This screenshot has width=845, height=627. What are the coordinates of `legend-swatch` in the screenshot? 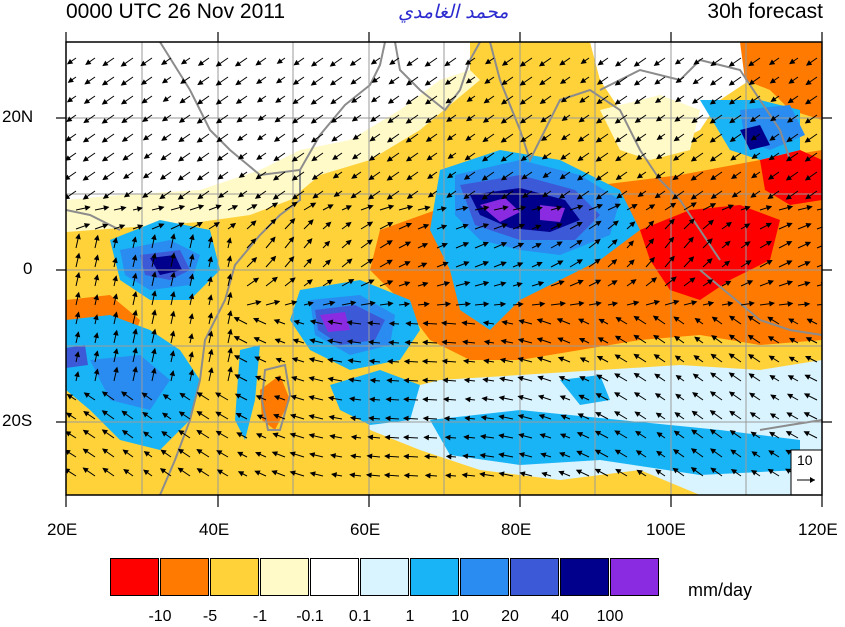 It's located at (284, 577).